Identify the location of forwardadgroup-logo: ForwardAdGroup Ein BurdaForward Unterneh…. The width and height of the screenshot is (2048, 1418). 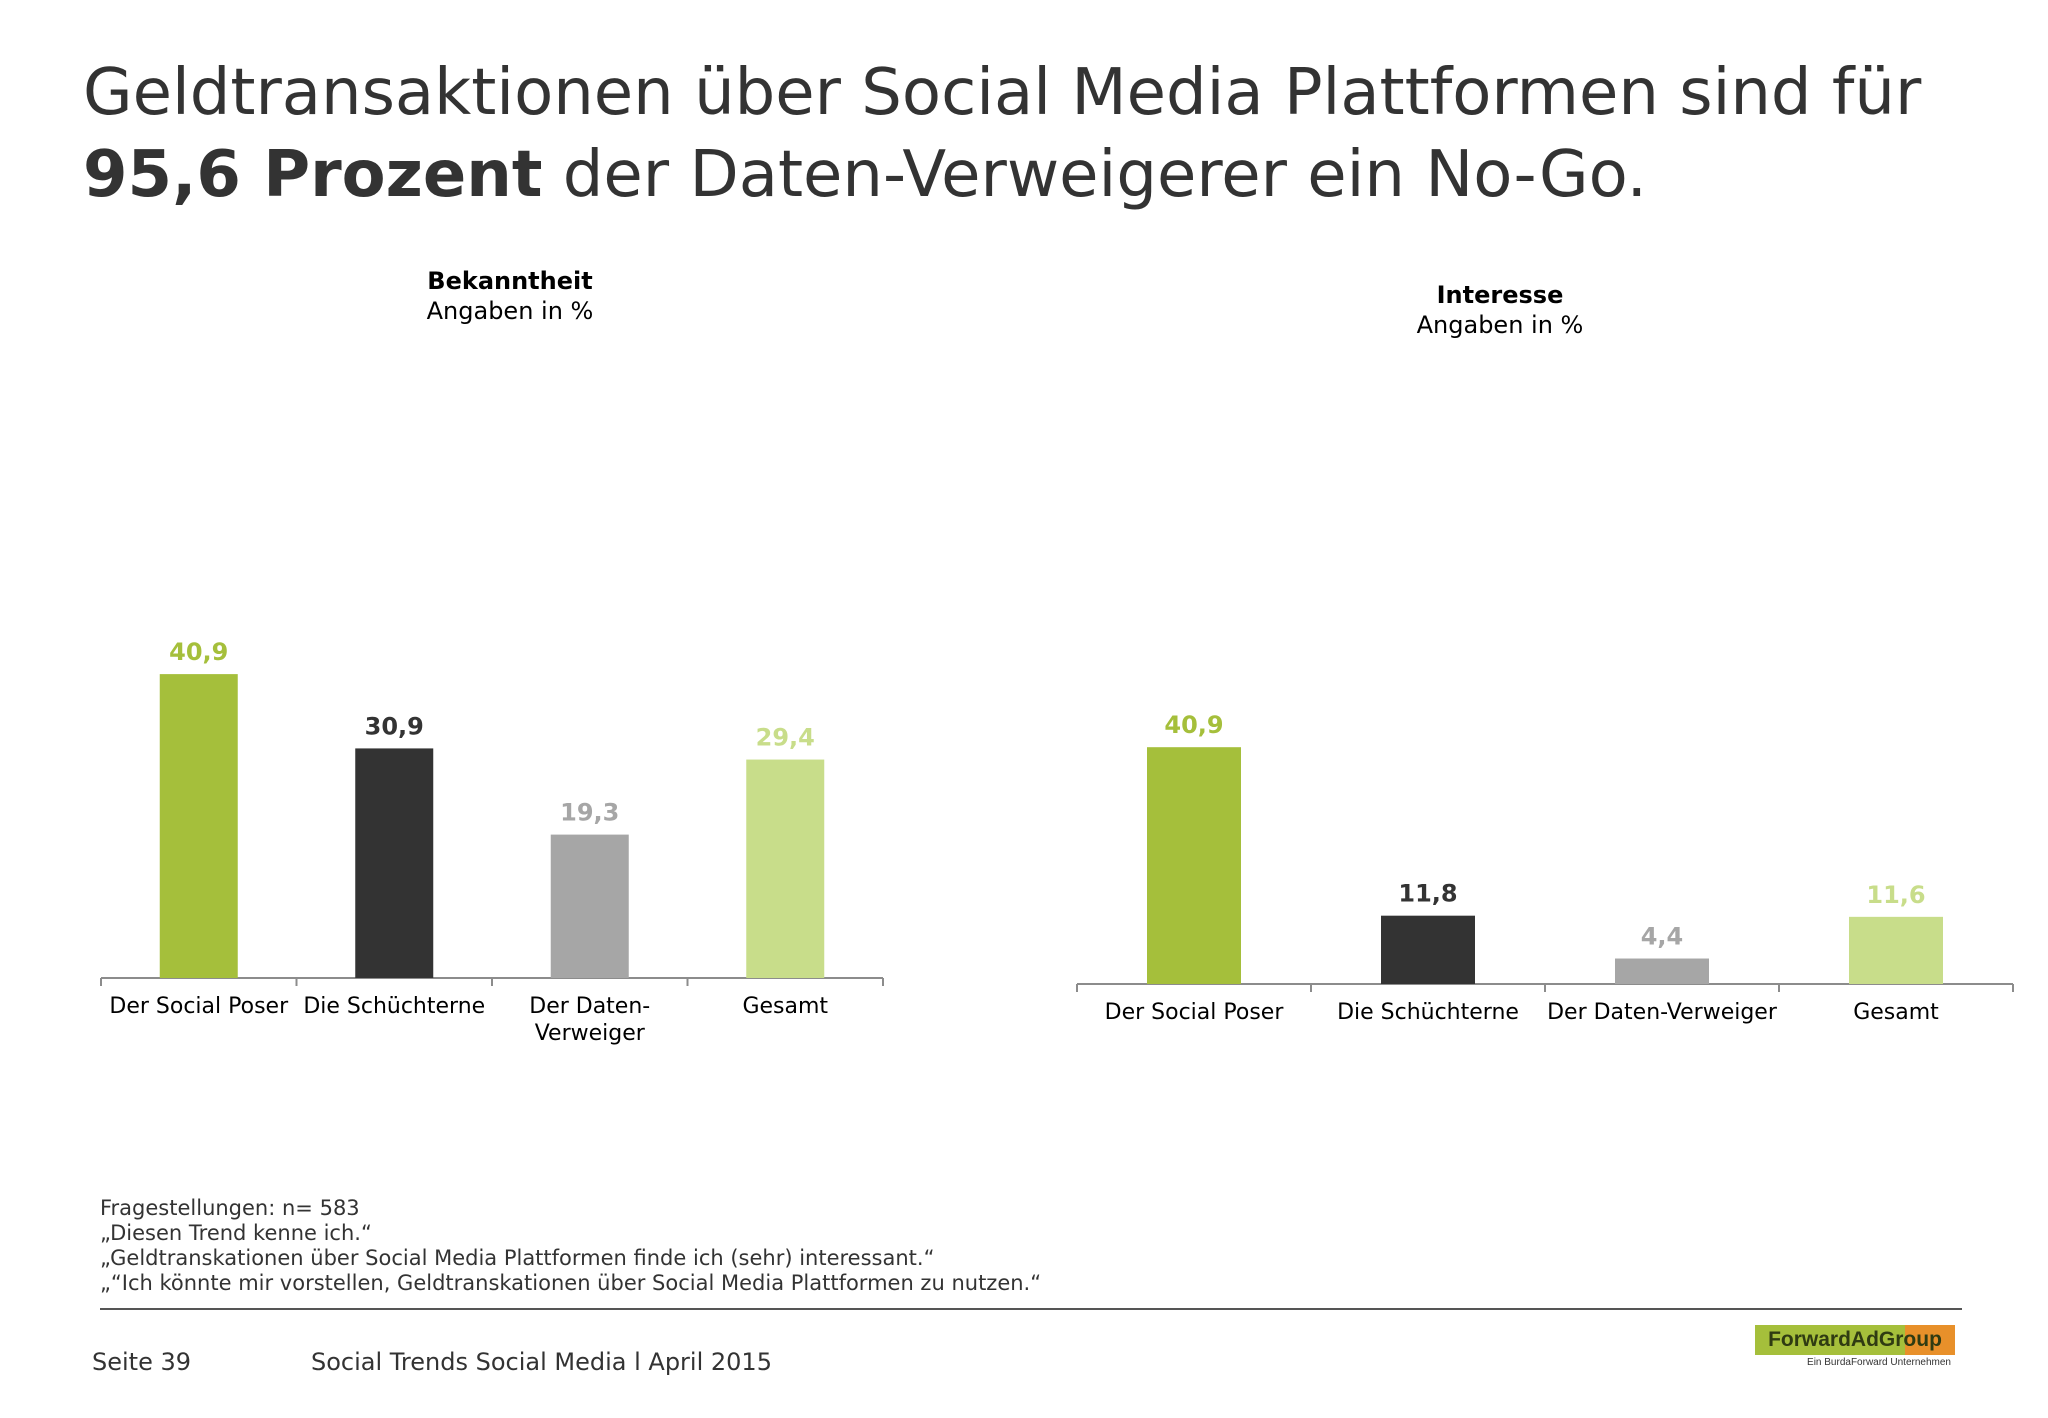
(1855, 1346).